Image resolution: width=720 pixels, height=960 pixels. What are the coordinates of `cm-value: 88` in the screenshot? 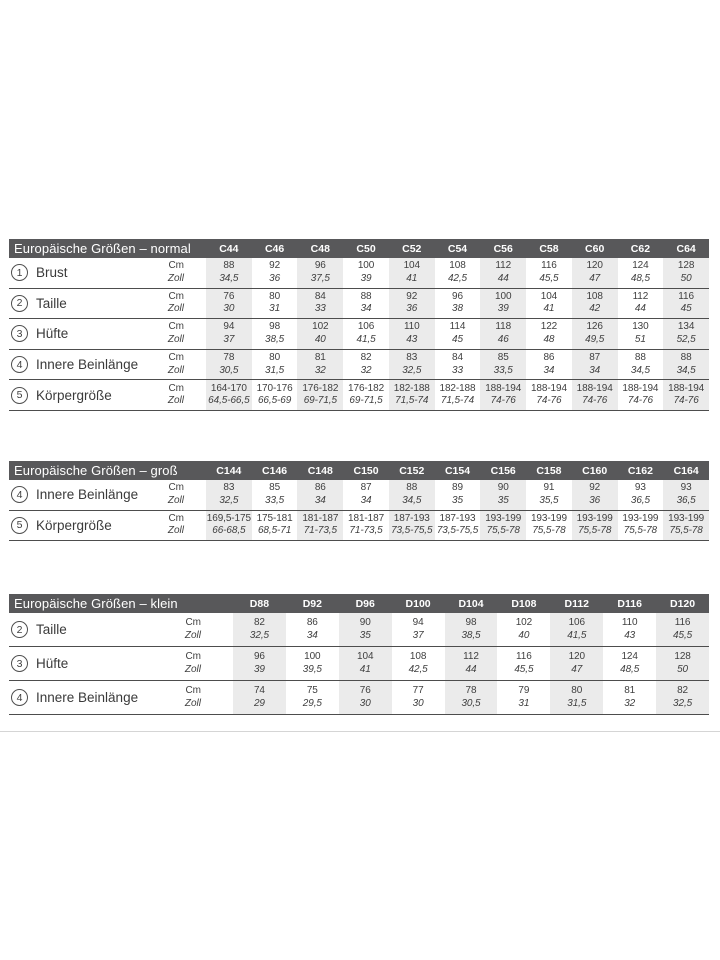 It's located at (412, 488).